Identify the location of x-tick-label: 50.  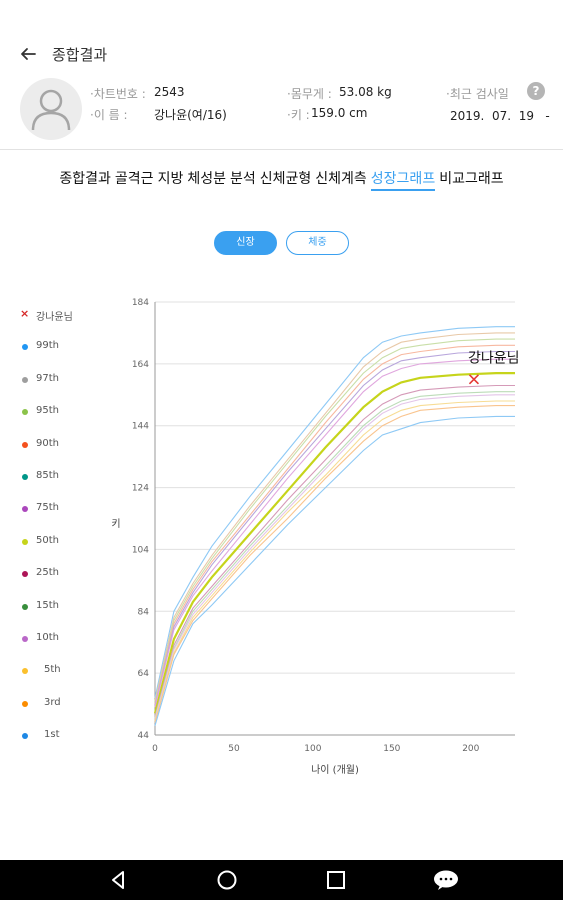
(234, 749).